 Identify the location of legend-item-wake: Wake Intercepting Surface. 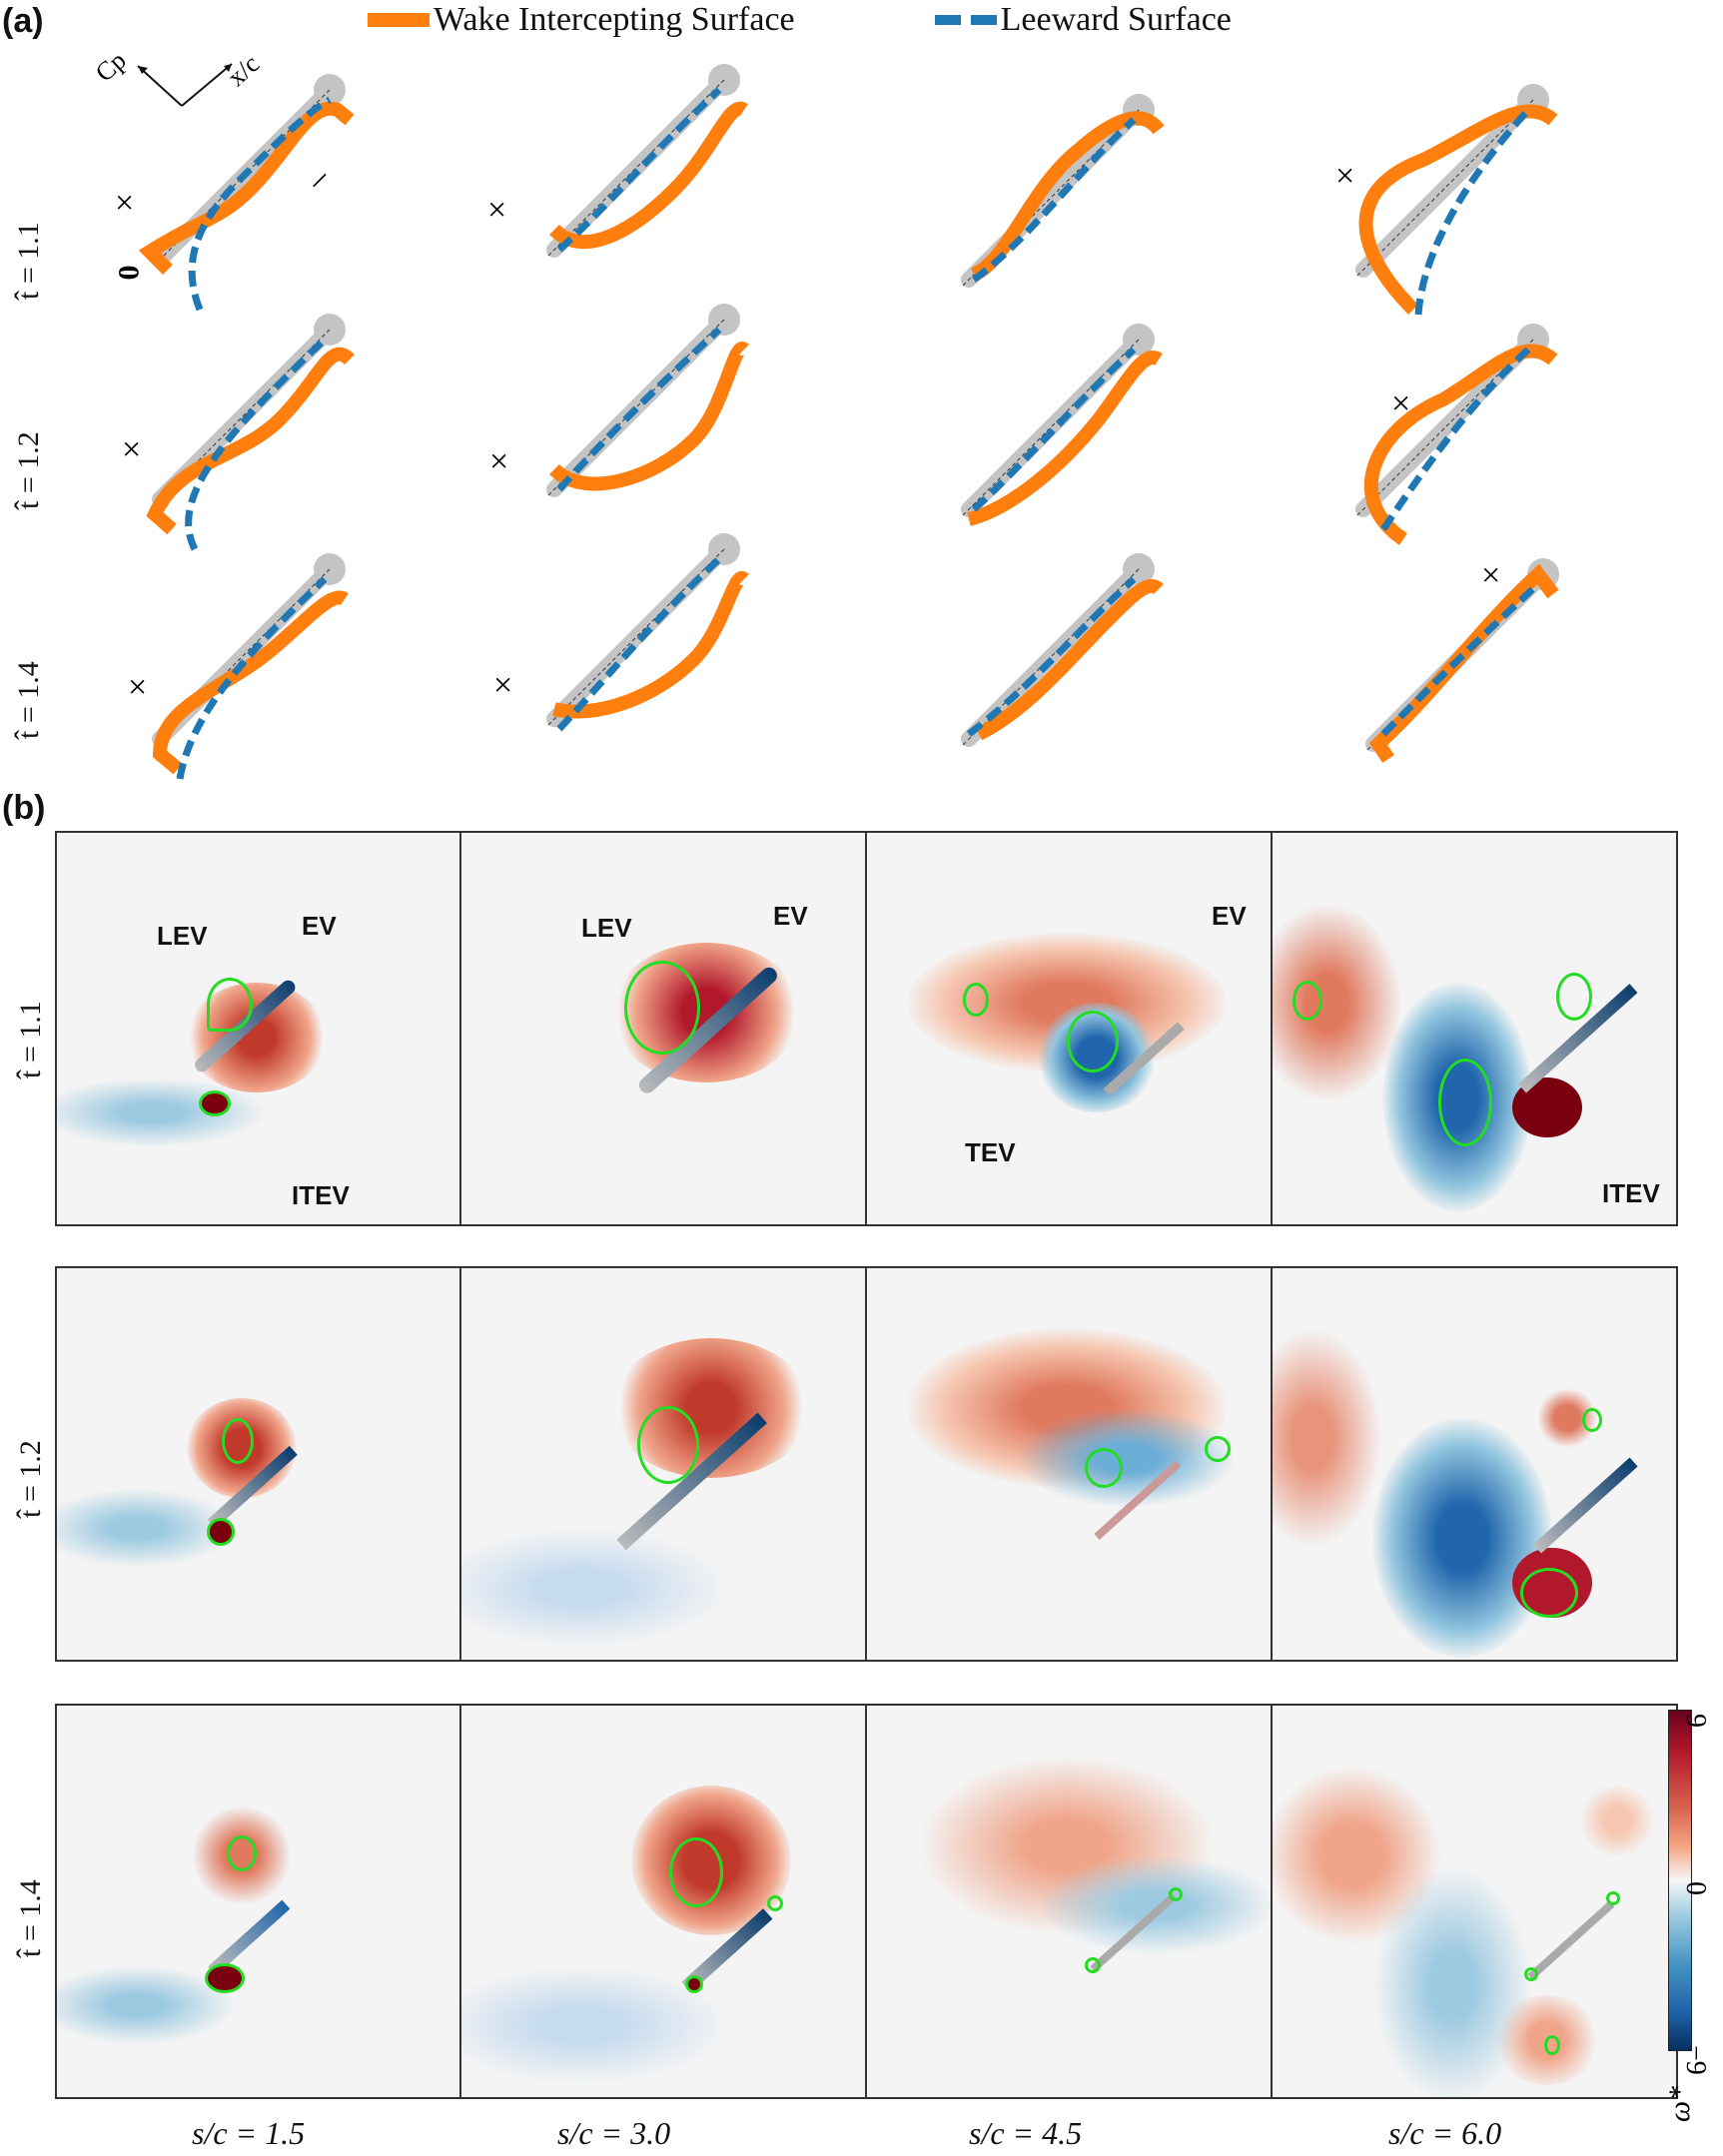
(581, 20).